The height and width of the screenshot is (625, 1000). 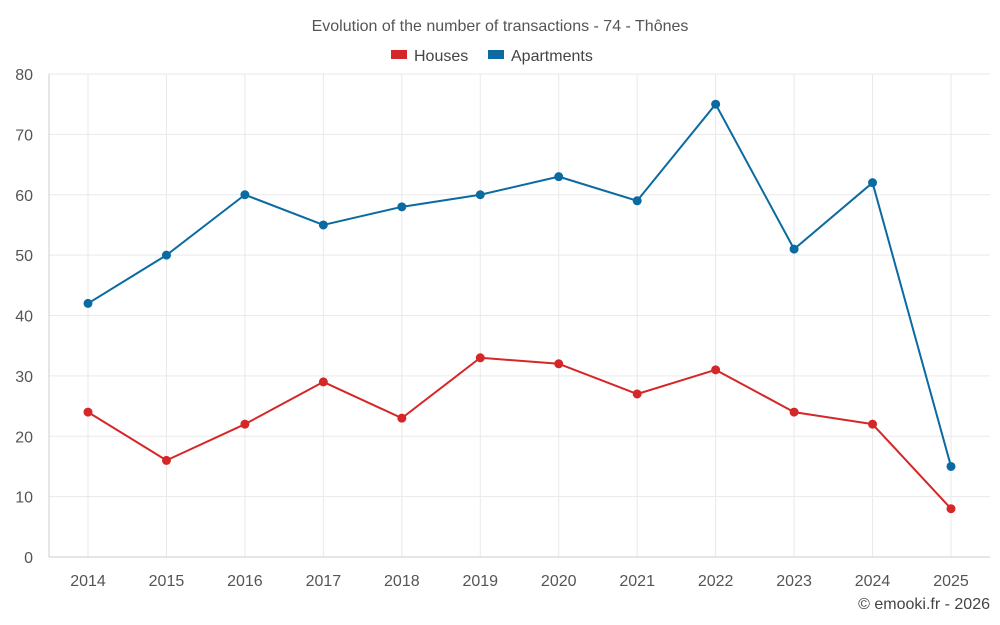 What do you see at coordinates (402, 418) in the screenshot?
I see `point-houses-2018` at bounding box center [402, 418].